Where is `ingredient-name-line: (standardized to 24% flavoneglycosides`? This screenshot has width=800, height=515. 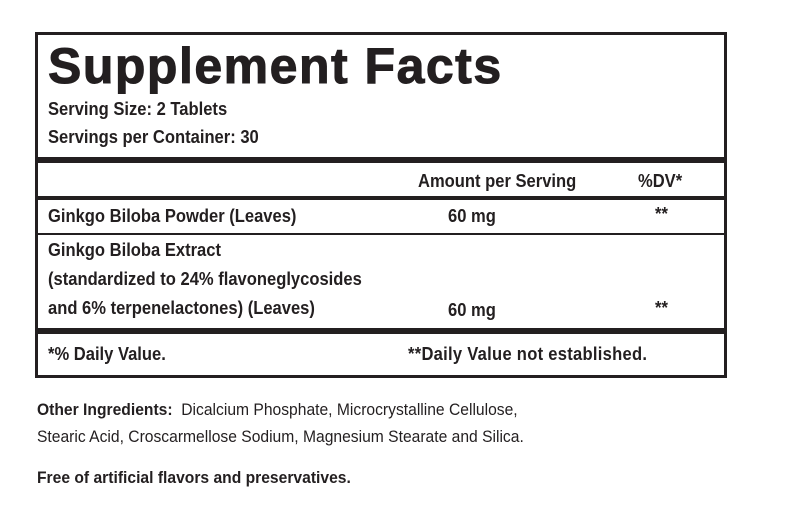 ingredient-name-line: (standardized to 24% flavoneglycosides is located at coordinates (205, 279).